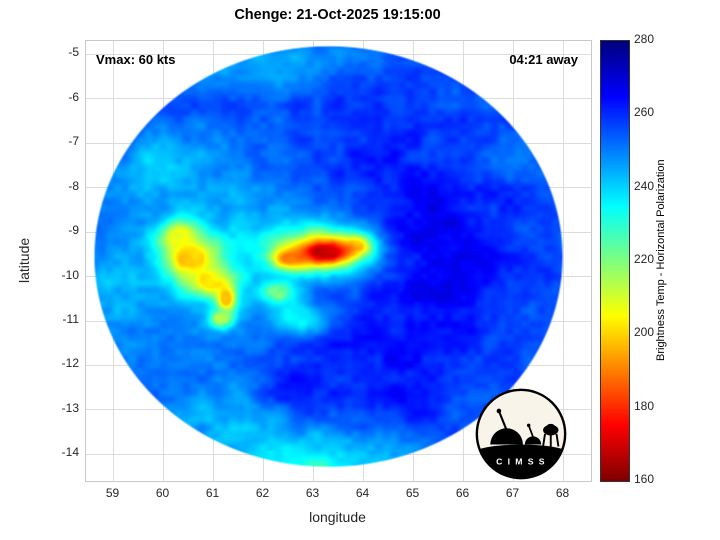  Describe the element at coordinates (644, 39) in the screenshot. I see `colorbar-tick-280: 280` at that location.